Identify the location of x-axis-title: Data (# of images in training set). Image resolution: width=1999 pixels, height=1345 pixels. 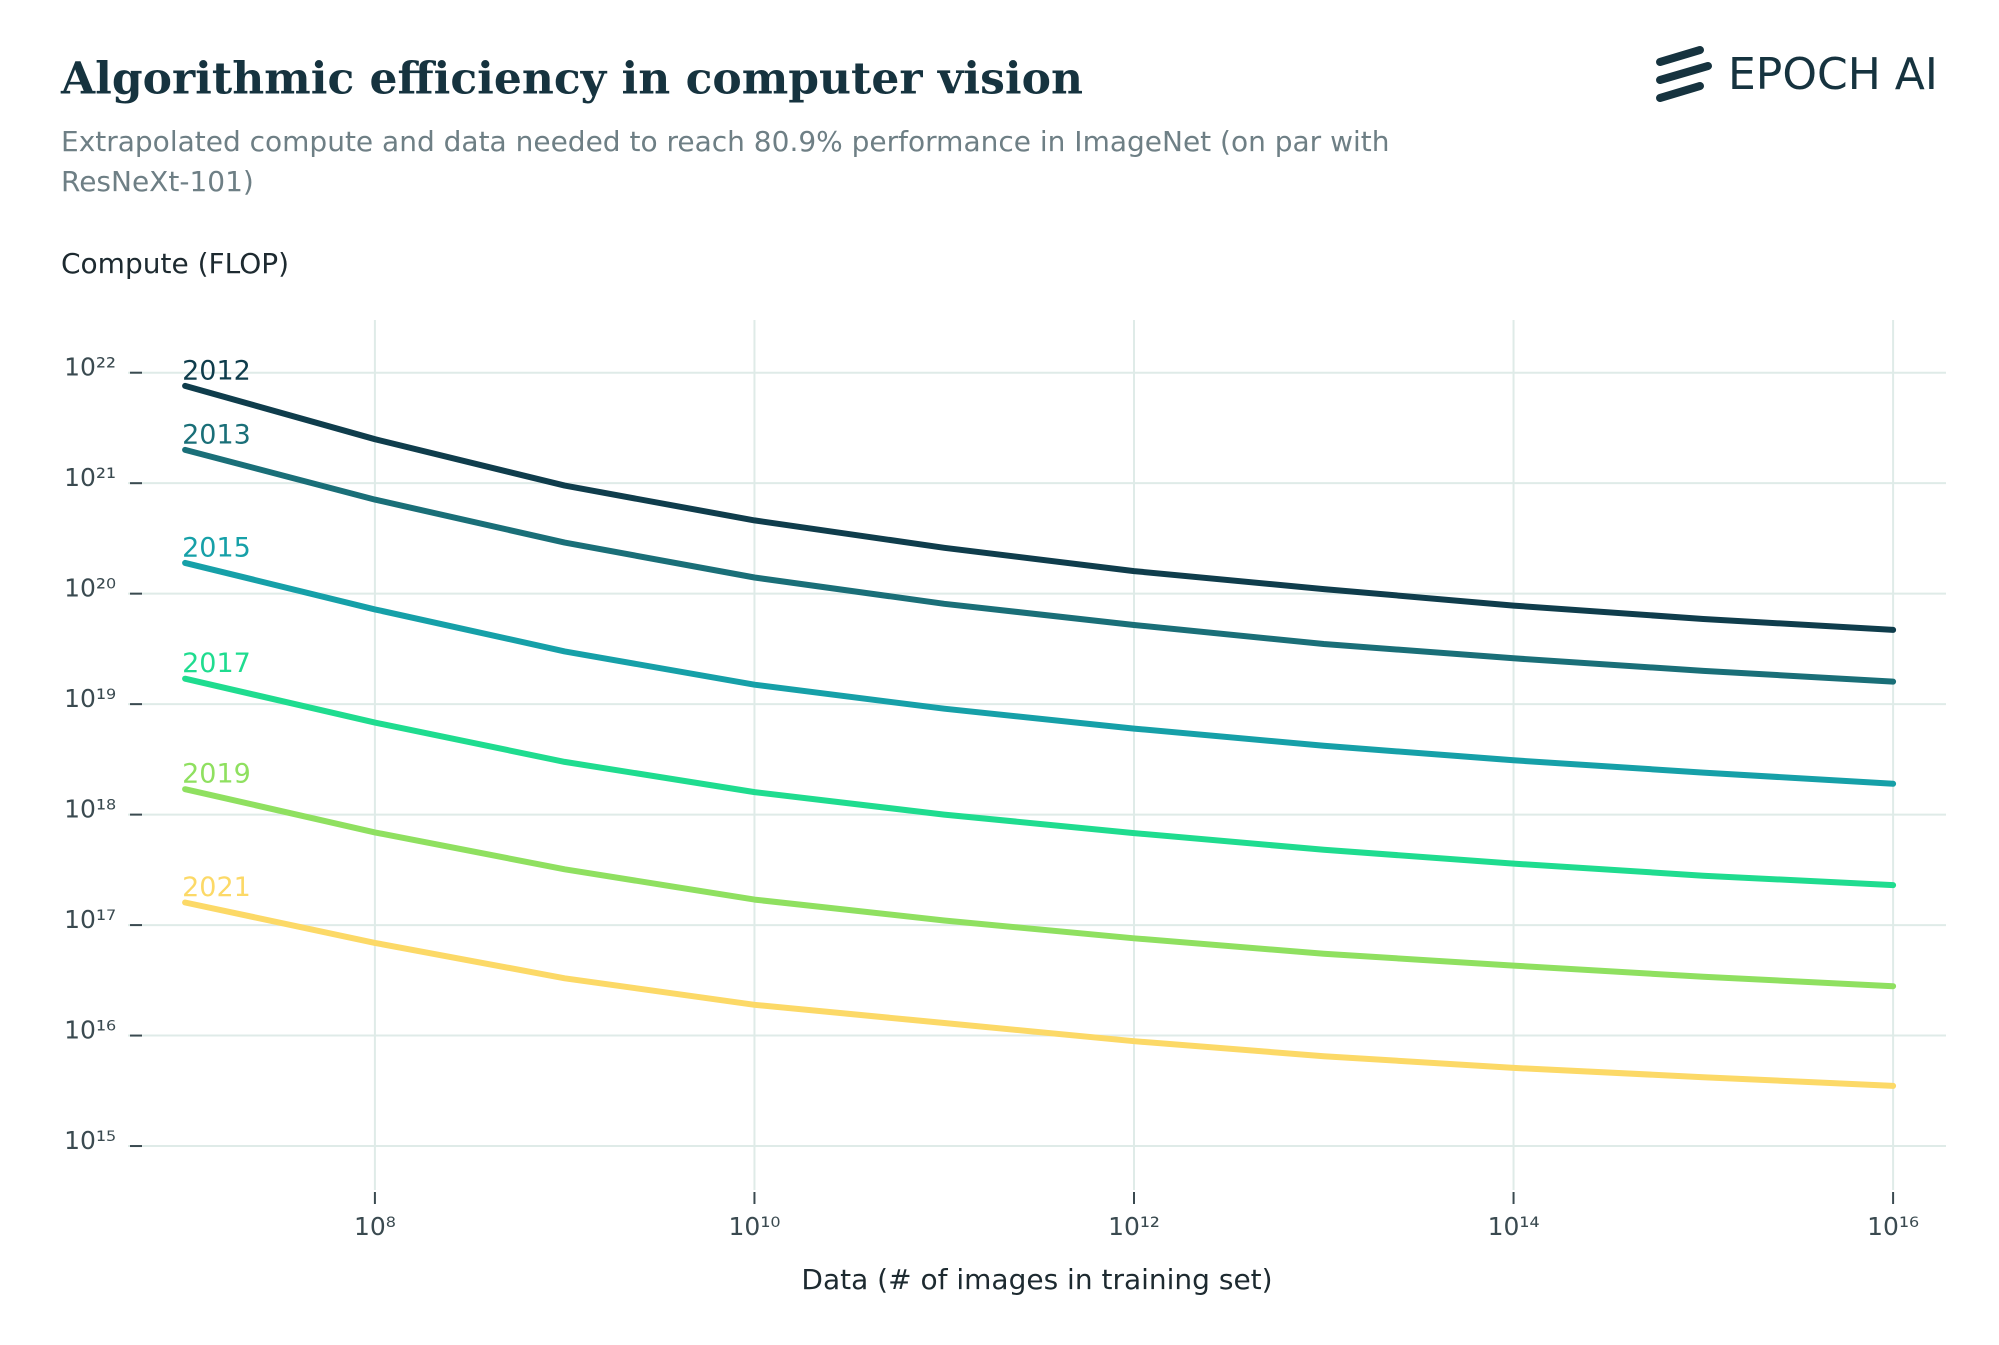
(1036, 1279).